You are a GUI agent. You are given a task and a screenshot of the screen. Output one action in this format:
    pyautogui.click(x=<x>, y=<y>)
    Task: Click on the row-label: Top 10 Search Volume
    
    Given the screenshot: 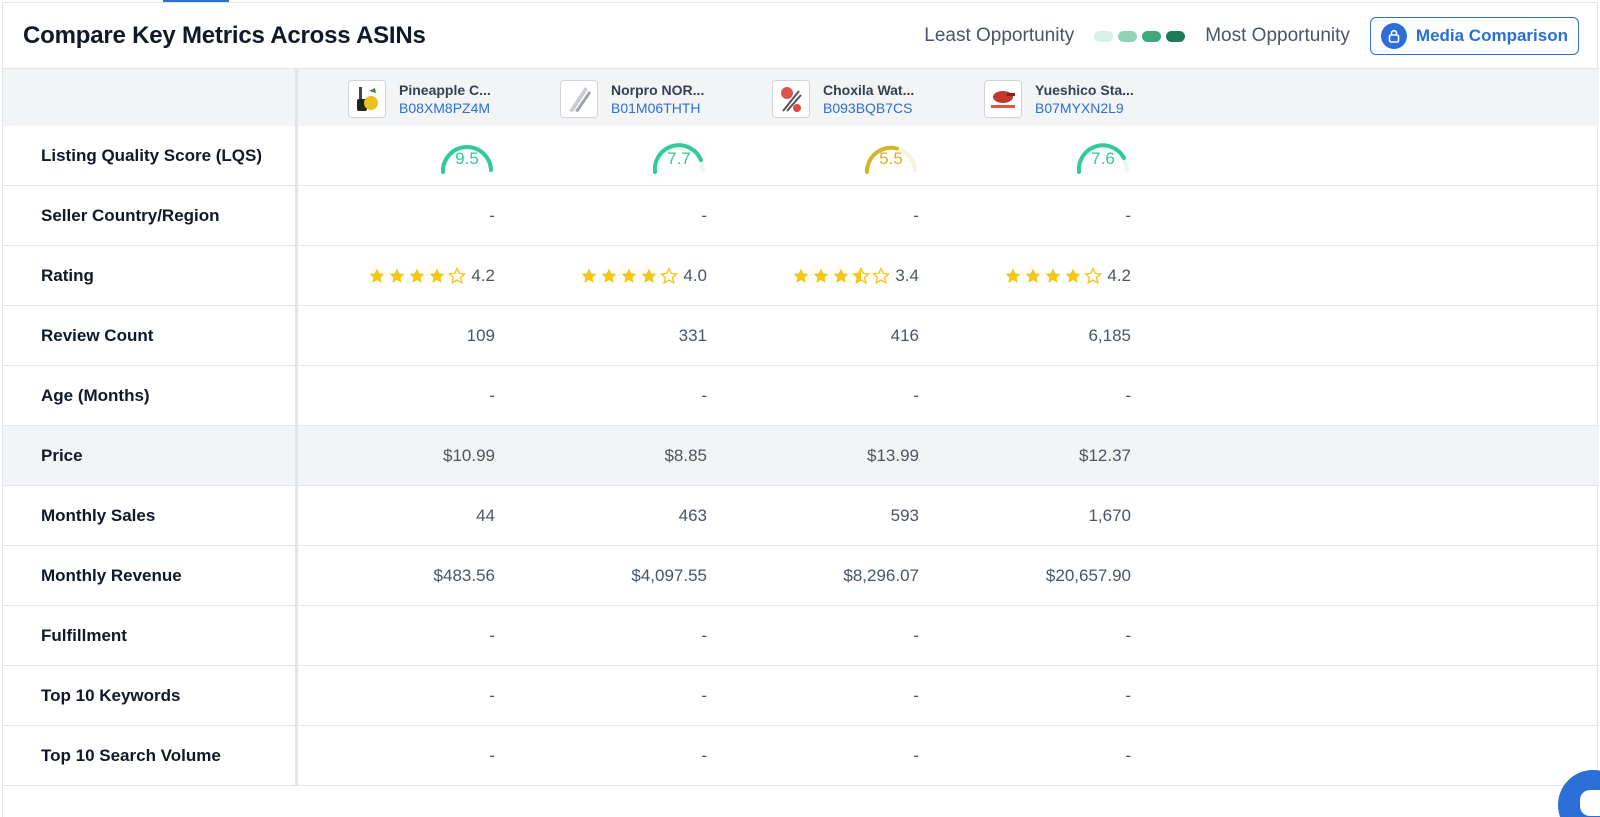 What is the action you would take?
    pyautogui.click(x=131, y=755)
    